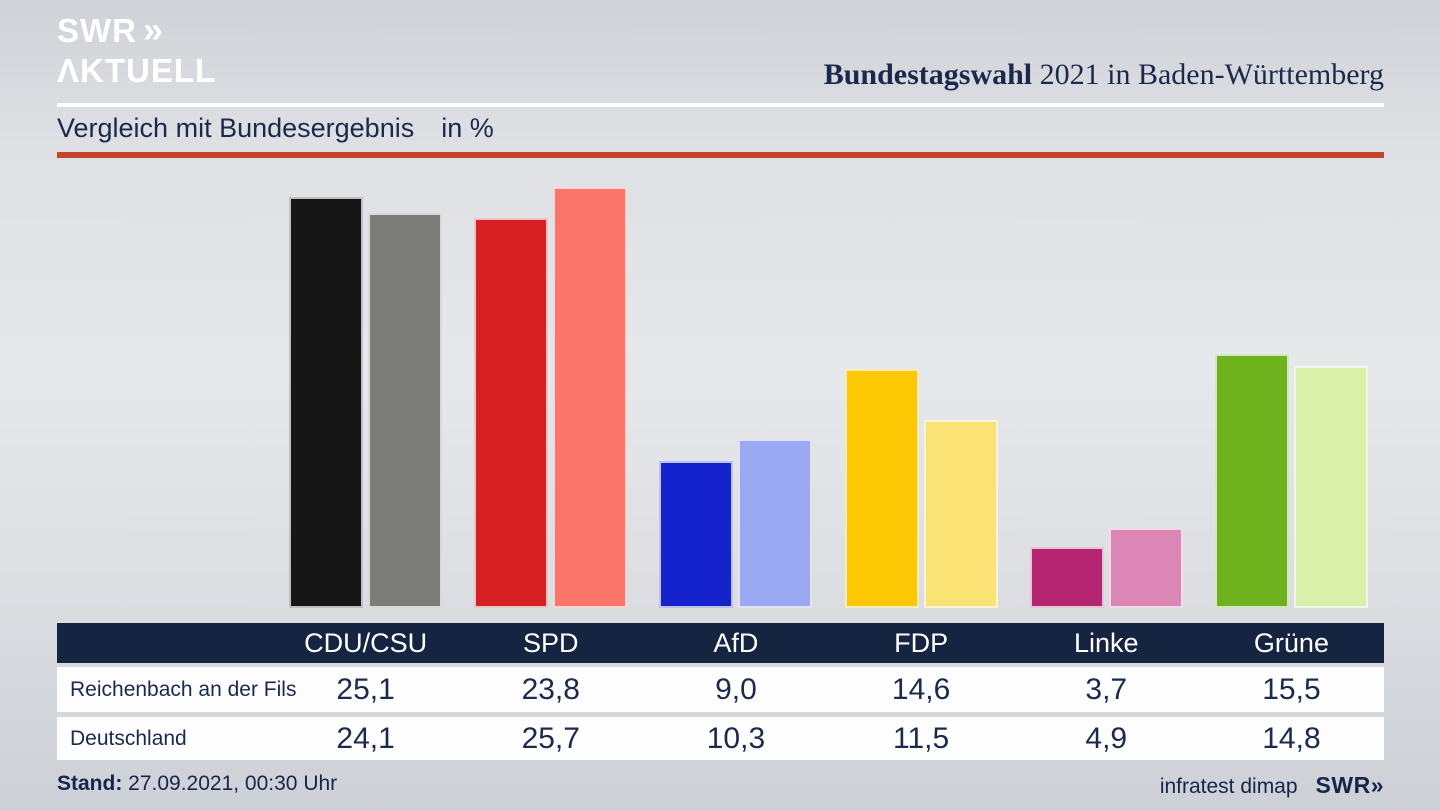  I want to click on value-linke-row0: 3,7, so click(1106, 689).